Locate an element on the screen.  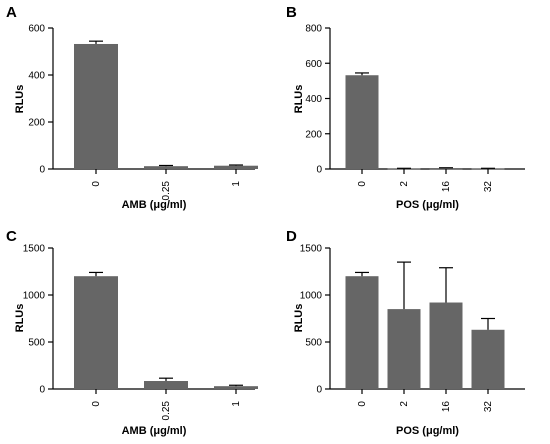
panel-letter: C is located at coordinates (11, 236).